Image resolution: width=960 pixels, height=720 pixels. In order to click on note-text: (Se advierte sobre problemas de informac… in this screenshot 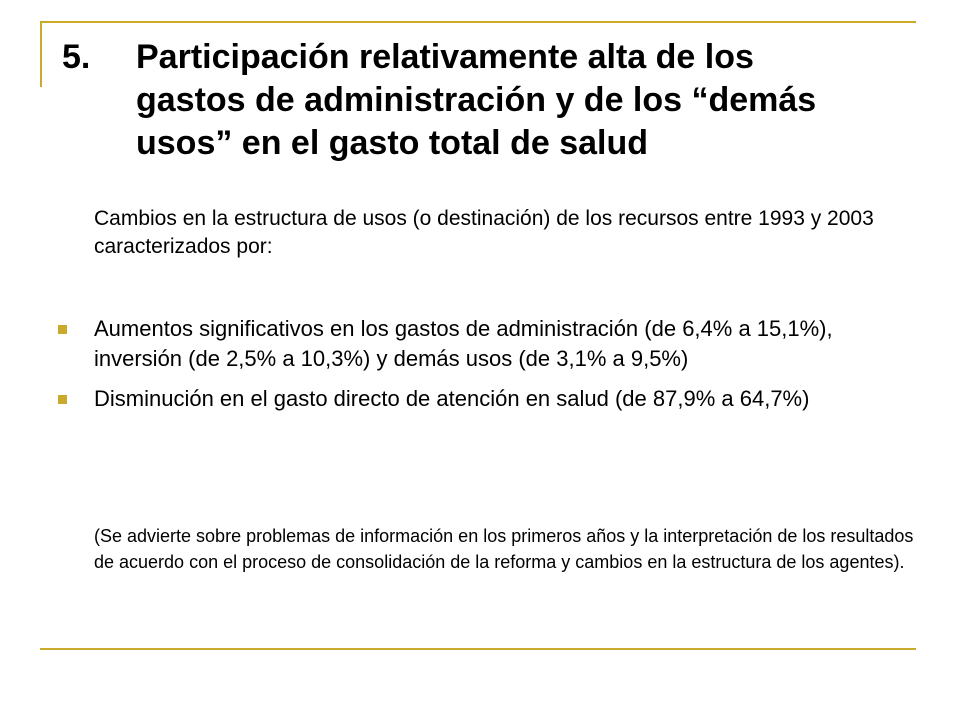, I will do `click(504, 549)`.